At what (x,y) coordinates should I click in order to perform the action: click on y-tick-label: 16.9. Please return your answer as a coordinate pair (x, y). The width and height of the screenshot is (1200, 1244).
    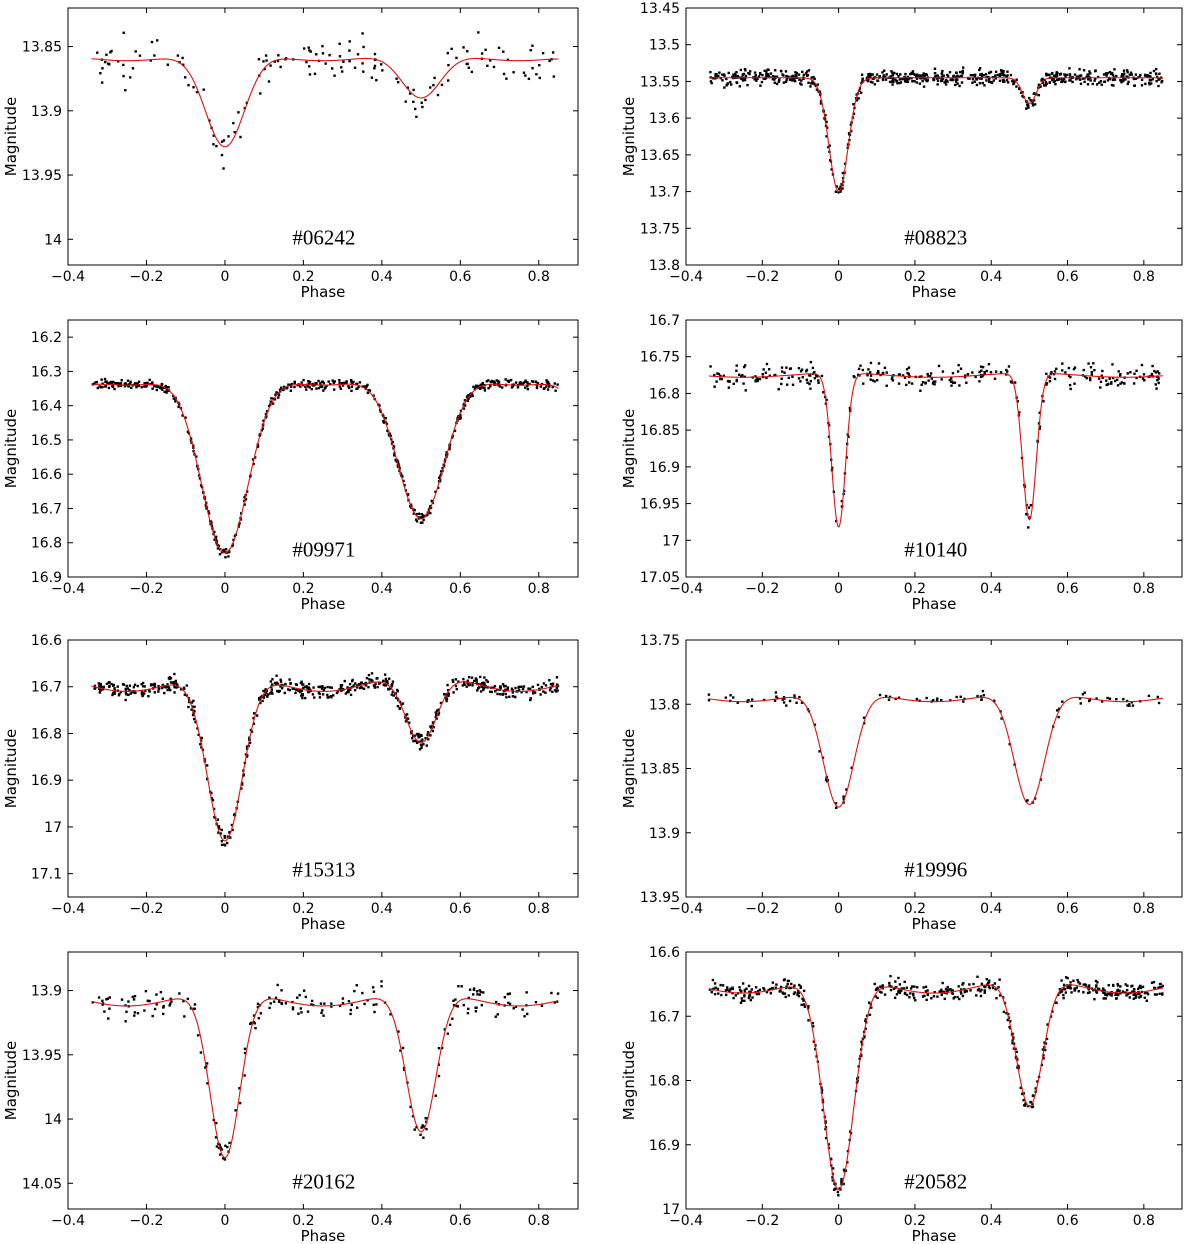
    Looking at the image, I should click on (664, 468).